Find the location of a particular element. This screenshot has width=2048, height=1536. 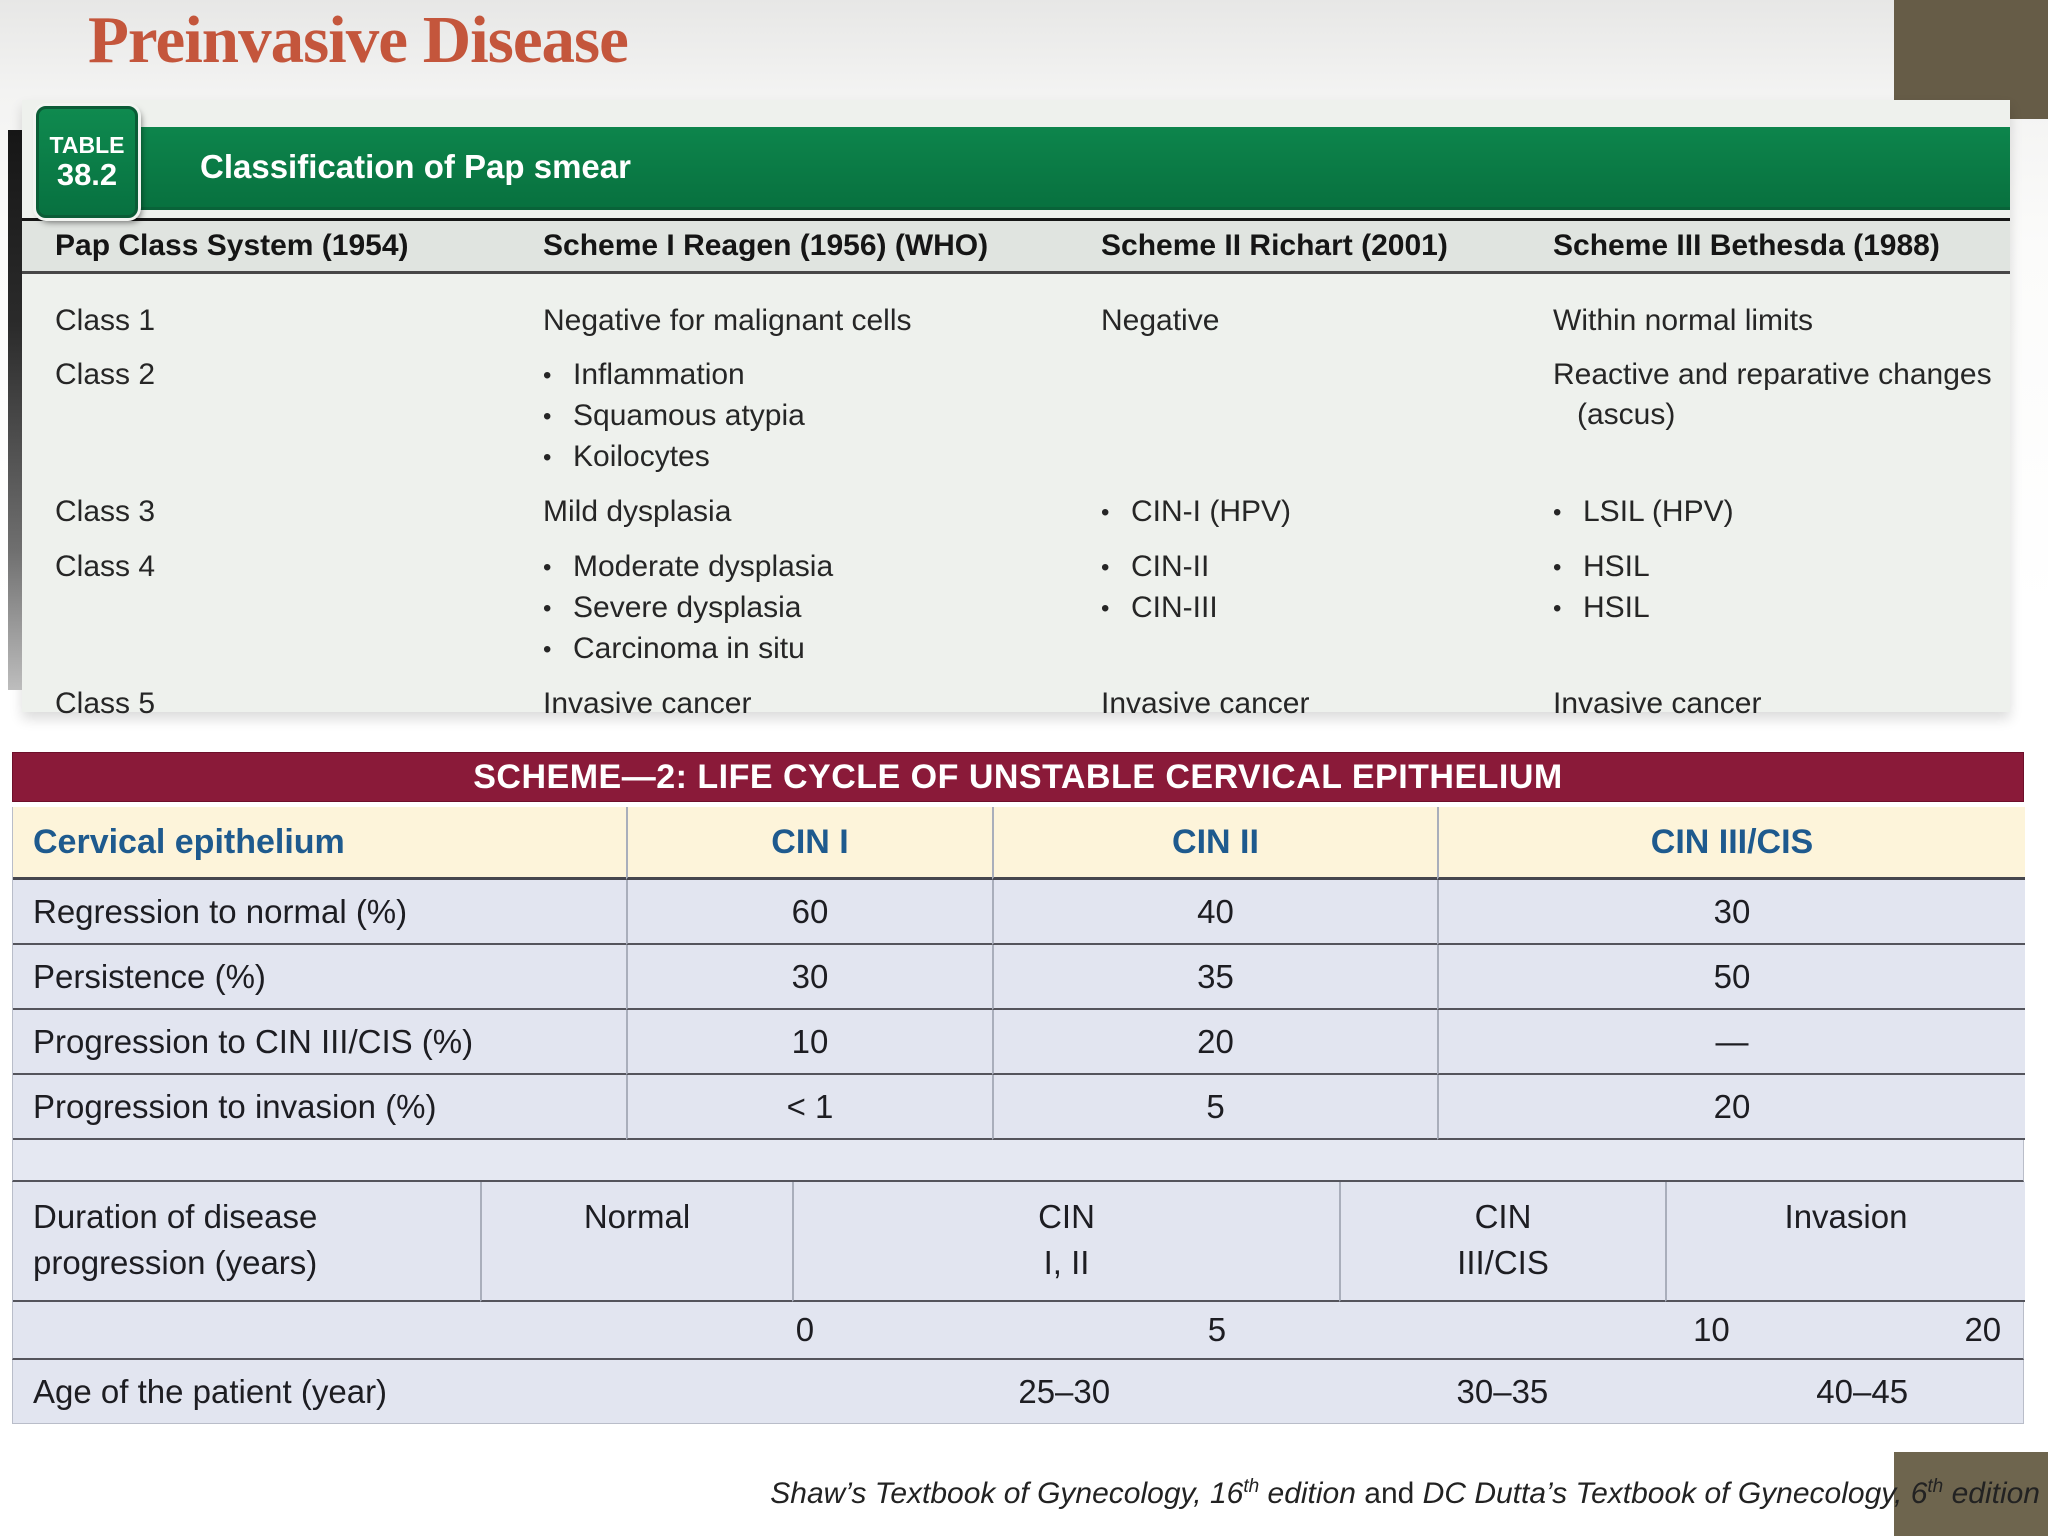

table1-cell-line: Within normal limits is located at coordinates (1683, 320).